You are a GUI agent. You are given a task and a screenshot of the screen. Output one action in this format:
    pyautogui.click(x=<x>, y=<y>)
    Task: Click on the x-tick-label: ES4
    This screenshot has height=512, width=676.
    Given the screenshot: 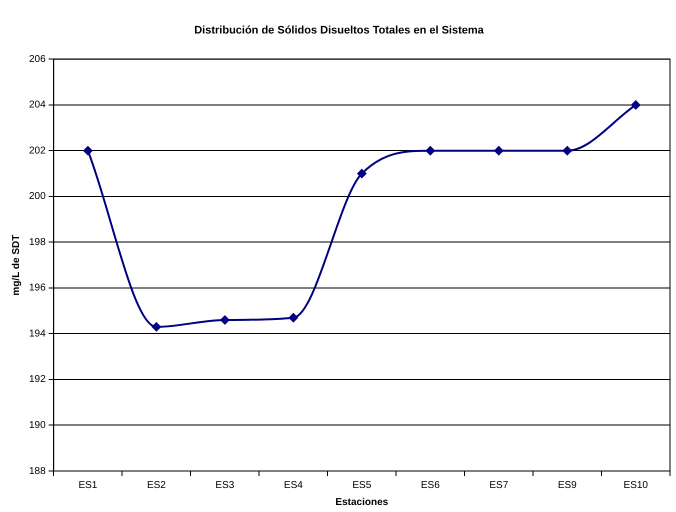 What is the action you would take?
    pyautogui.click(x=294, y=485)
    